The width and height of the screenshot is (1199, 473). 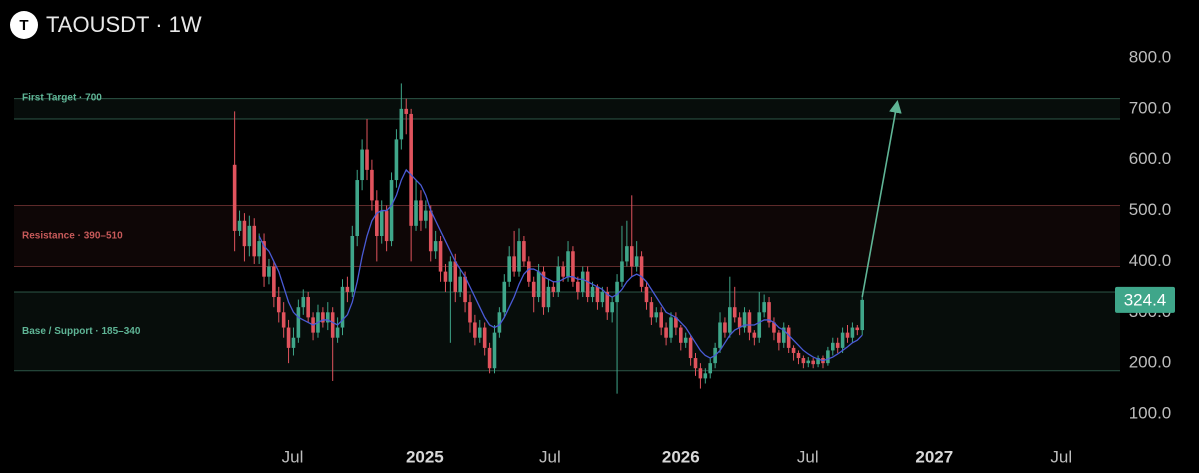 I want to click on zone-label: First Target · 700, so click(x=62, y=97).